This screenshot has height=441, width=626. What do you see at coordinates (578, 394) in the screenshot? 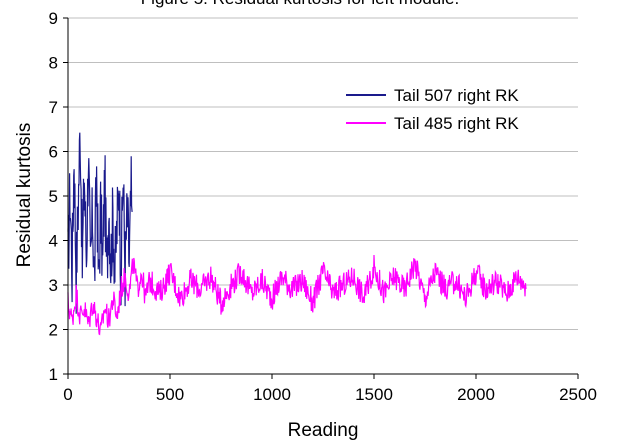
I see `x-tick-label: 2500` at bounding box center [578, 394].